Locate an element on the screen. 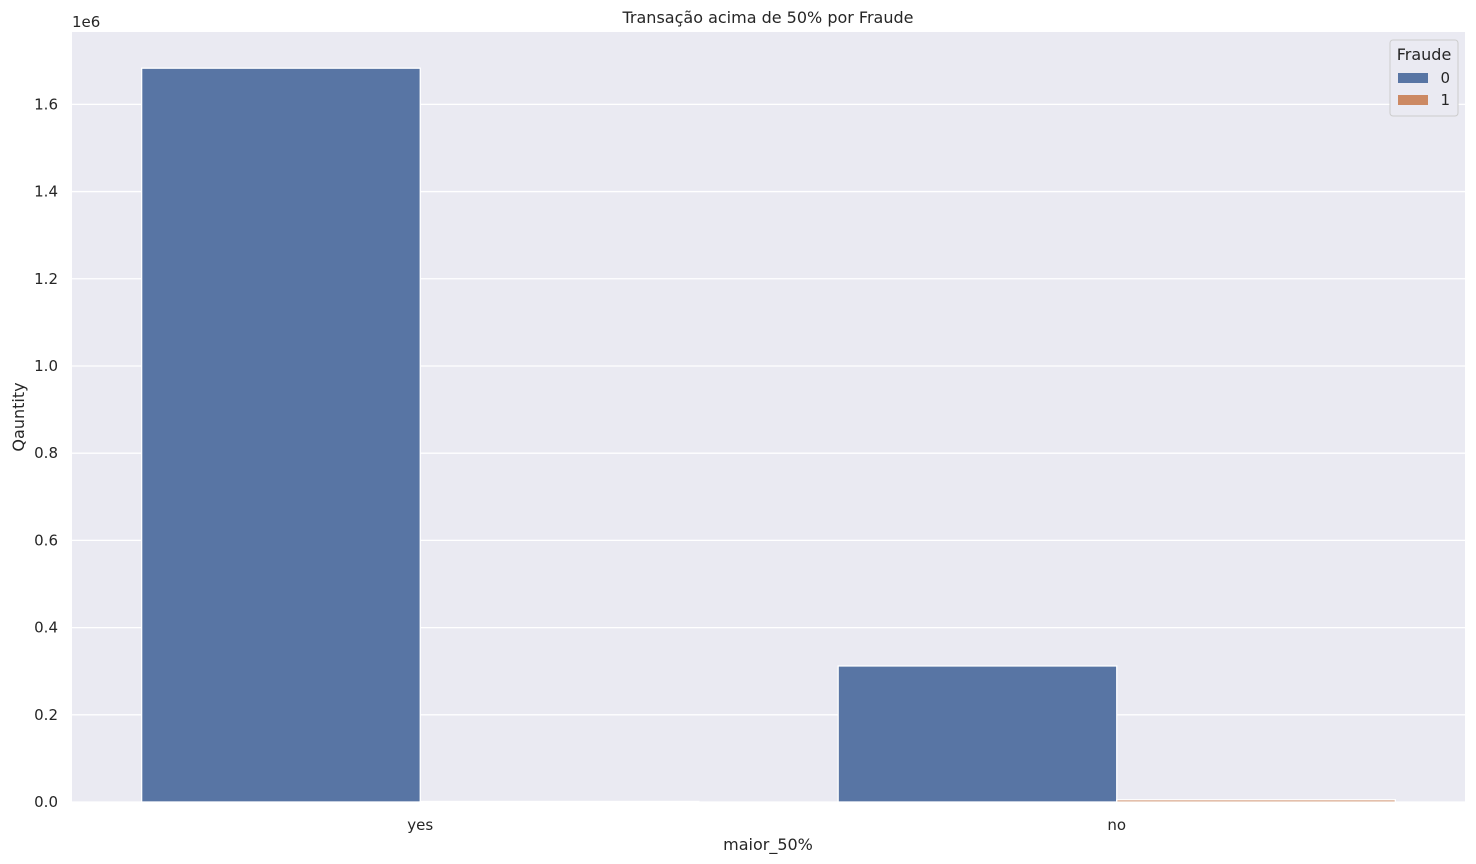 This screenshot has width=1476, height=864. y-tick-label: 0.2 is located at coordinates (46, 715).